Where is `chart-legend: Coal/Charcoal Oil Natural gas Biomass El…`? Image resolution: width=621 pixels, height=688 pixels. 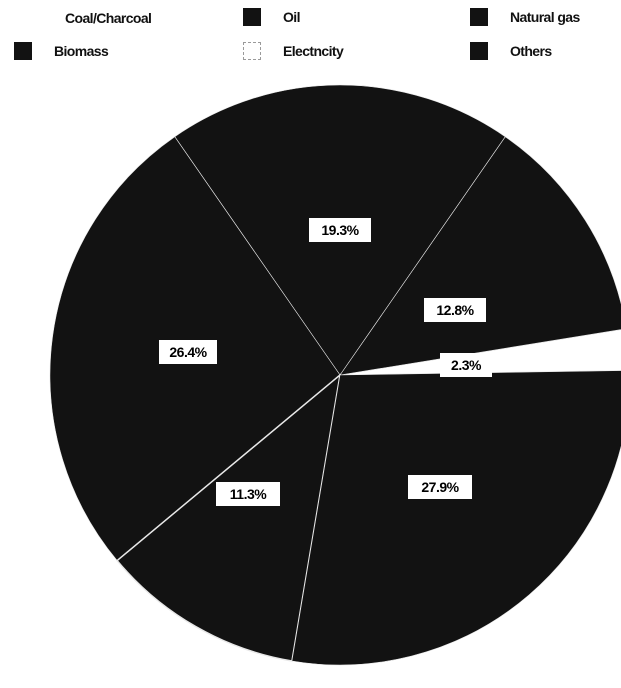 chart-legend: Coal/Charcoal Oil Natural gas Biomass El… is located at coordinates (310, 35).